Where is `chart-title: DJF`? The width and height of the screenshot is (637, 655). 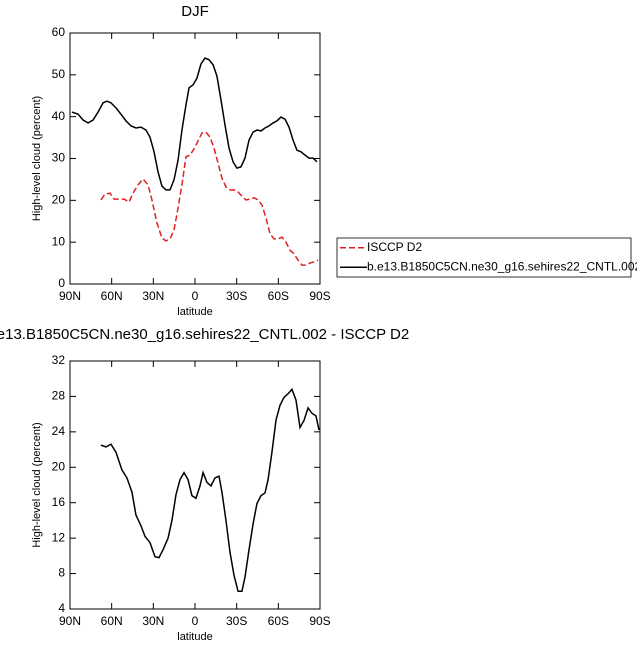 chart-title: DJF is located at coordinates (195, 11).